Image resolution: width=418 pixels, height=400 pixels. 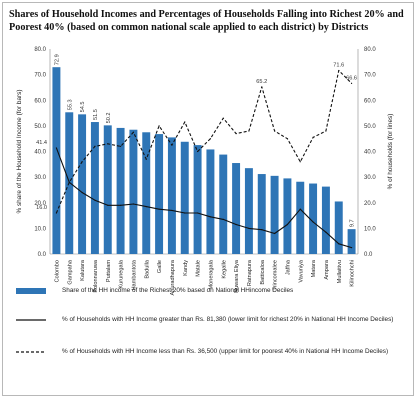 What do you see at coordinates (276, 275) in the screenshot?
I see `x-tick-label: Trincomalee` at bounding box center [276, 275].